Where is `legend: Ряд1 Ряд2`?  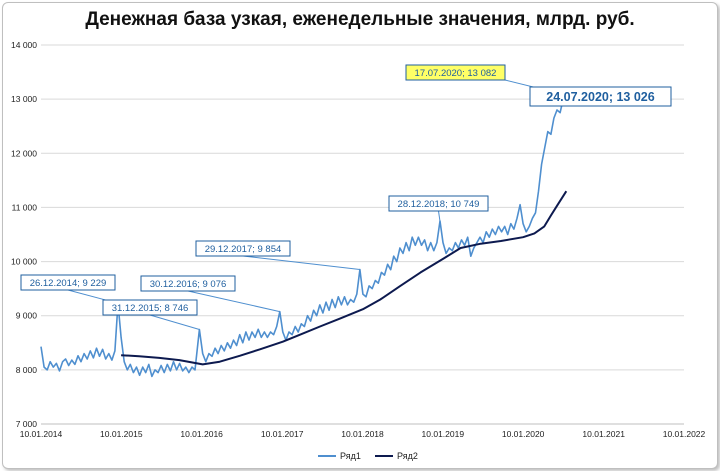 legend: Ряд1 Ряд2 is located at coordinates (368, 456).